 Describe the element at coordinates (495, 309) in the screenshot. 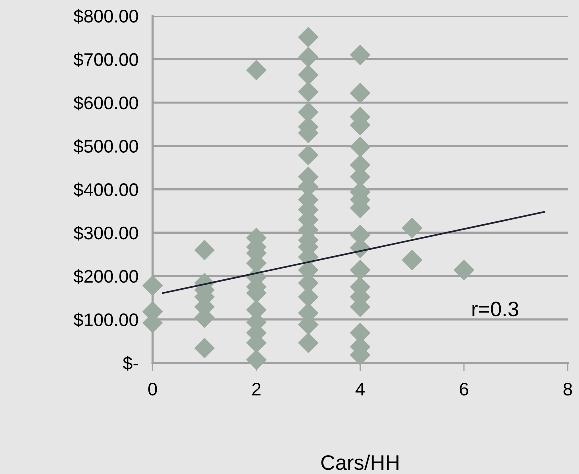

I see `annotation: r=0.3` at that location.